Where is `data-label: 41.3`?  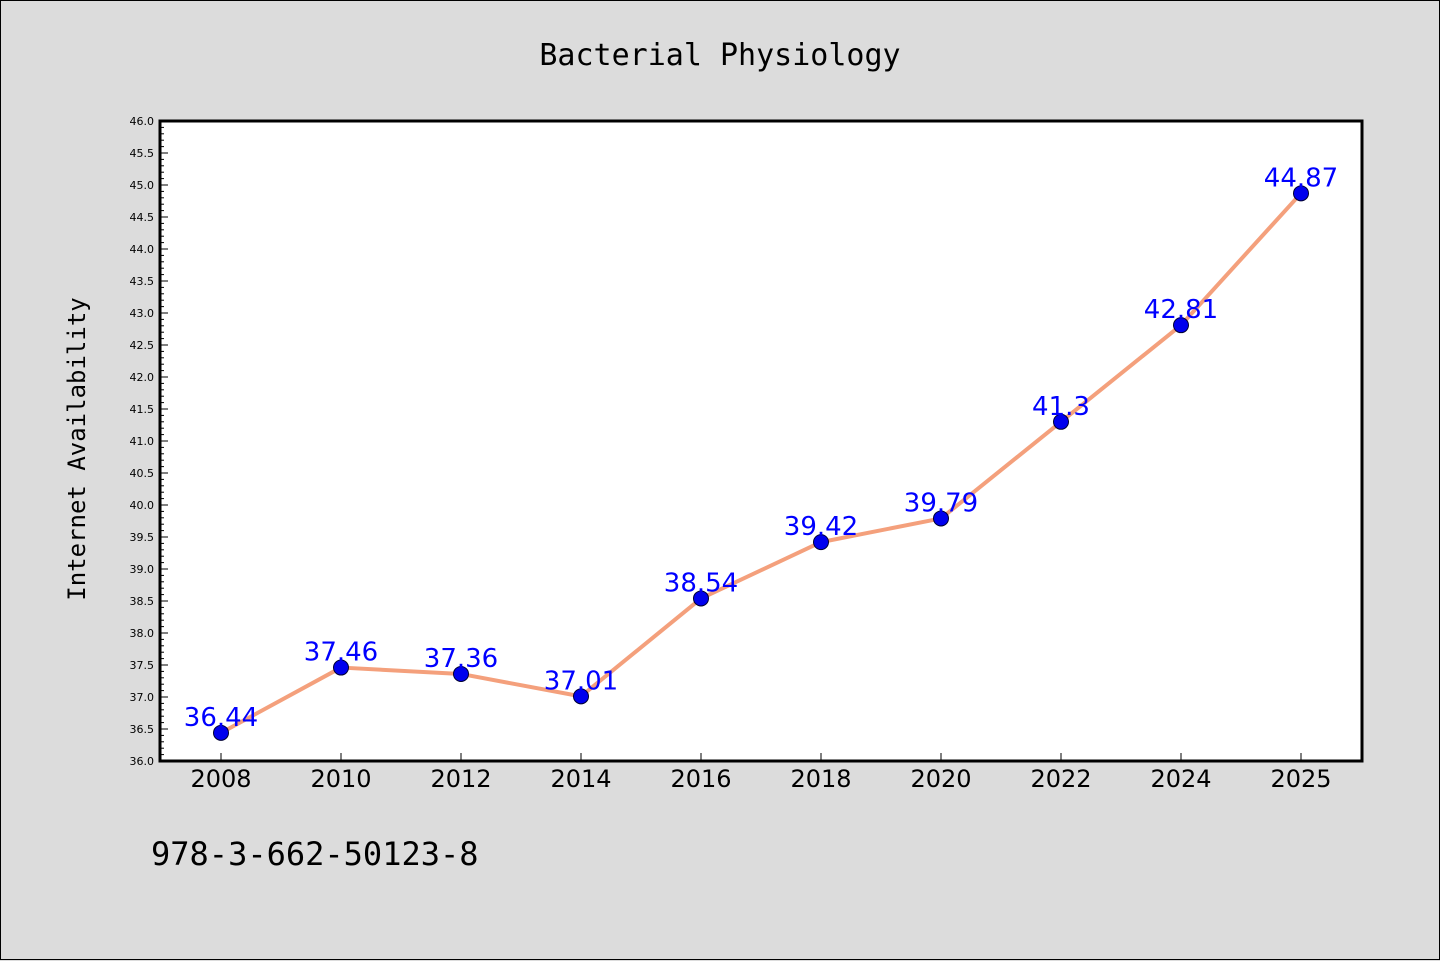 data-label: 41.3 is located at coordinates (1061, 407).